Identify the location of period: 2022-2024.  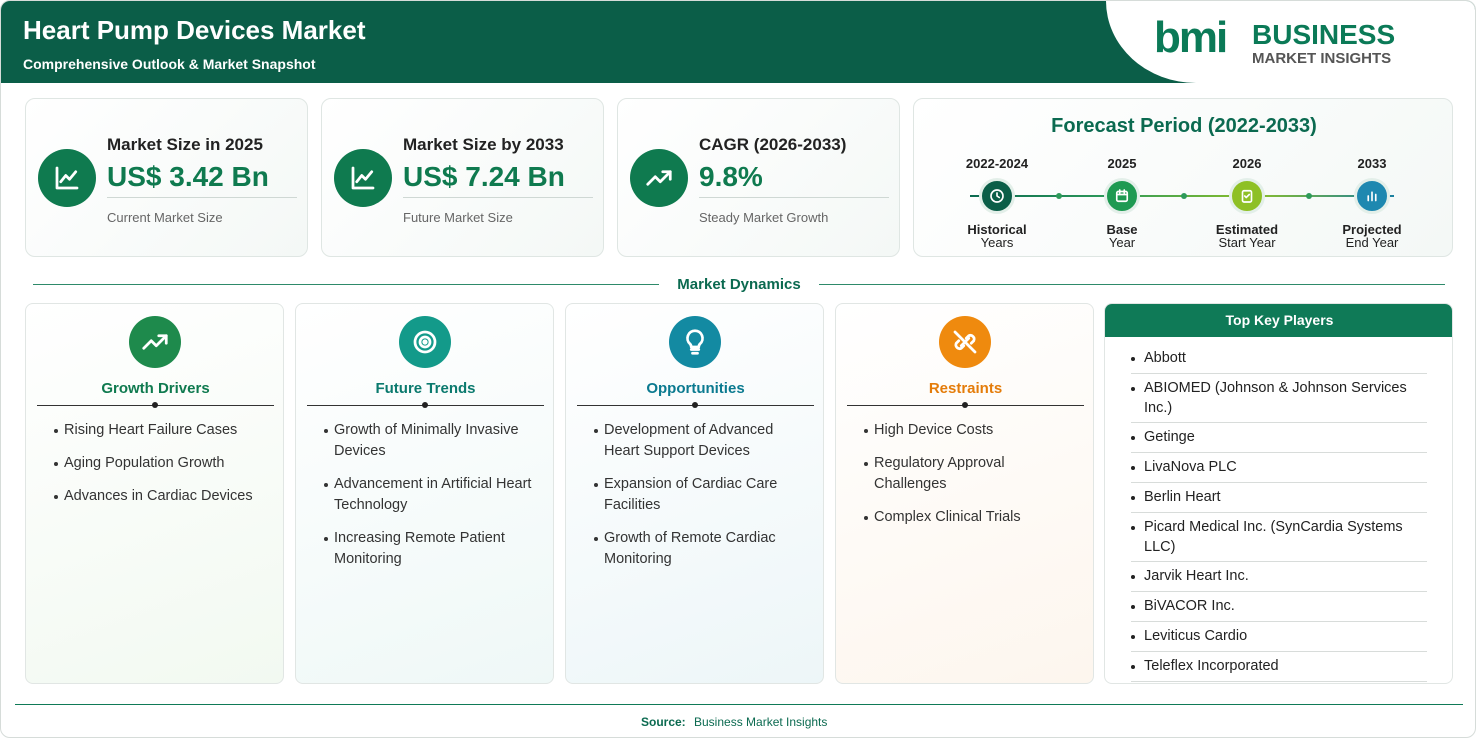
(997, 163).